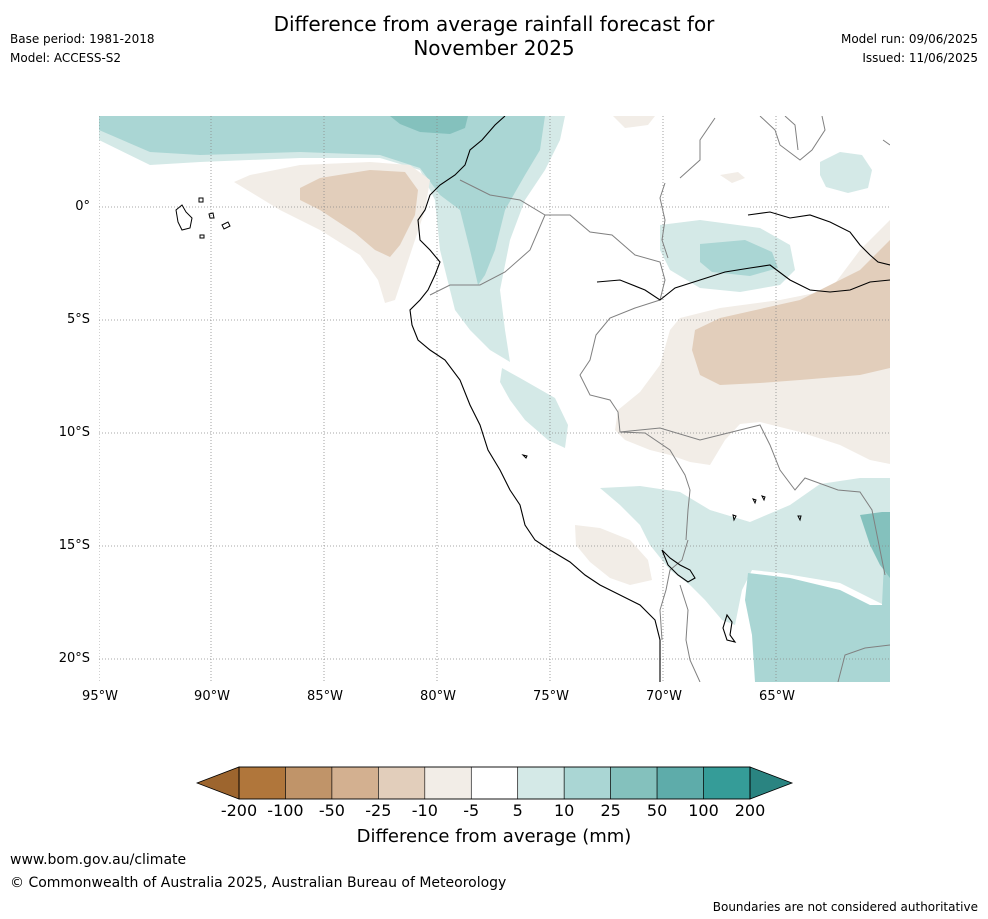 This screenshot has height=919, width=988. Describe the element at coordinates (777, 696) in the screenshot. I see `lon-label-65w: 65°W` at that location.